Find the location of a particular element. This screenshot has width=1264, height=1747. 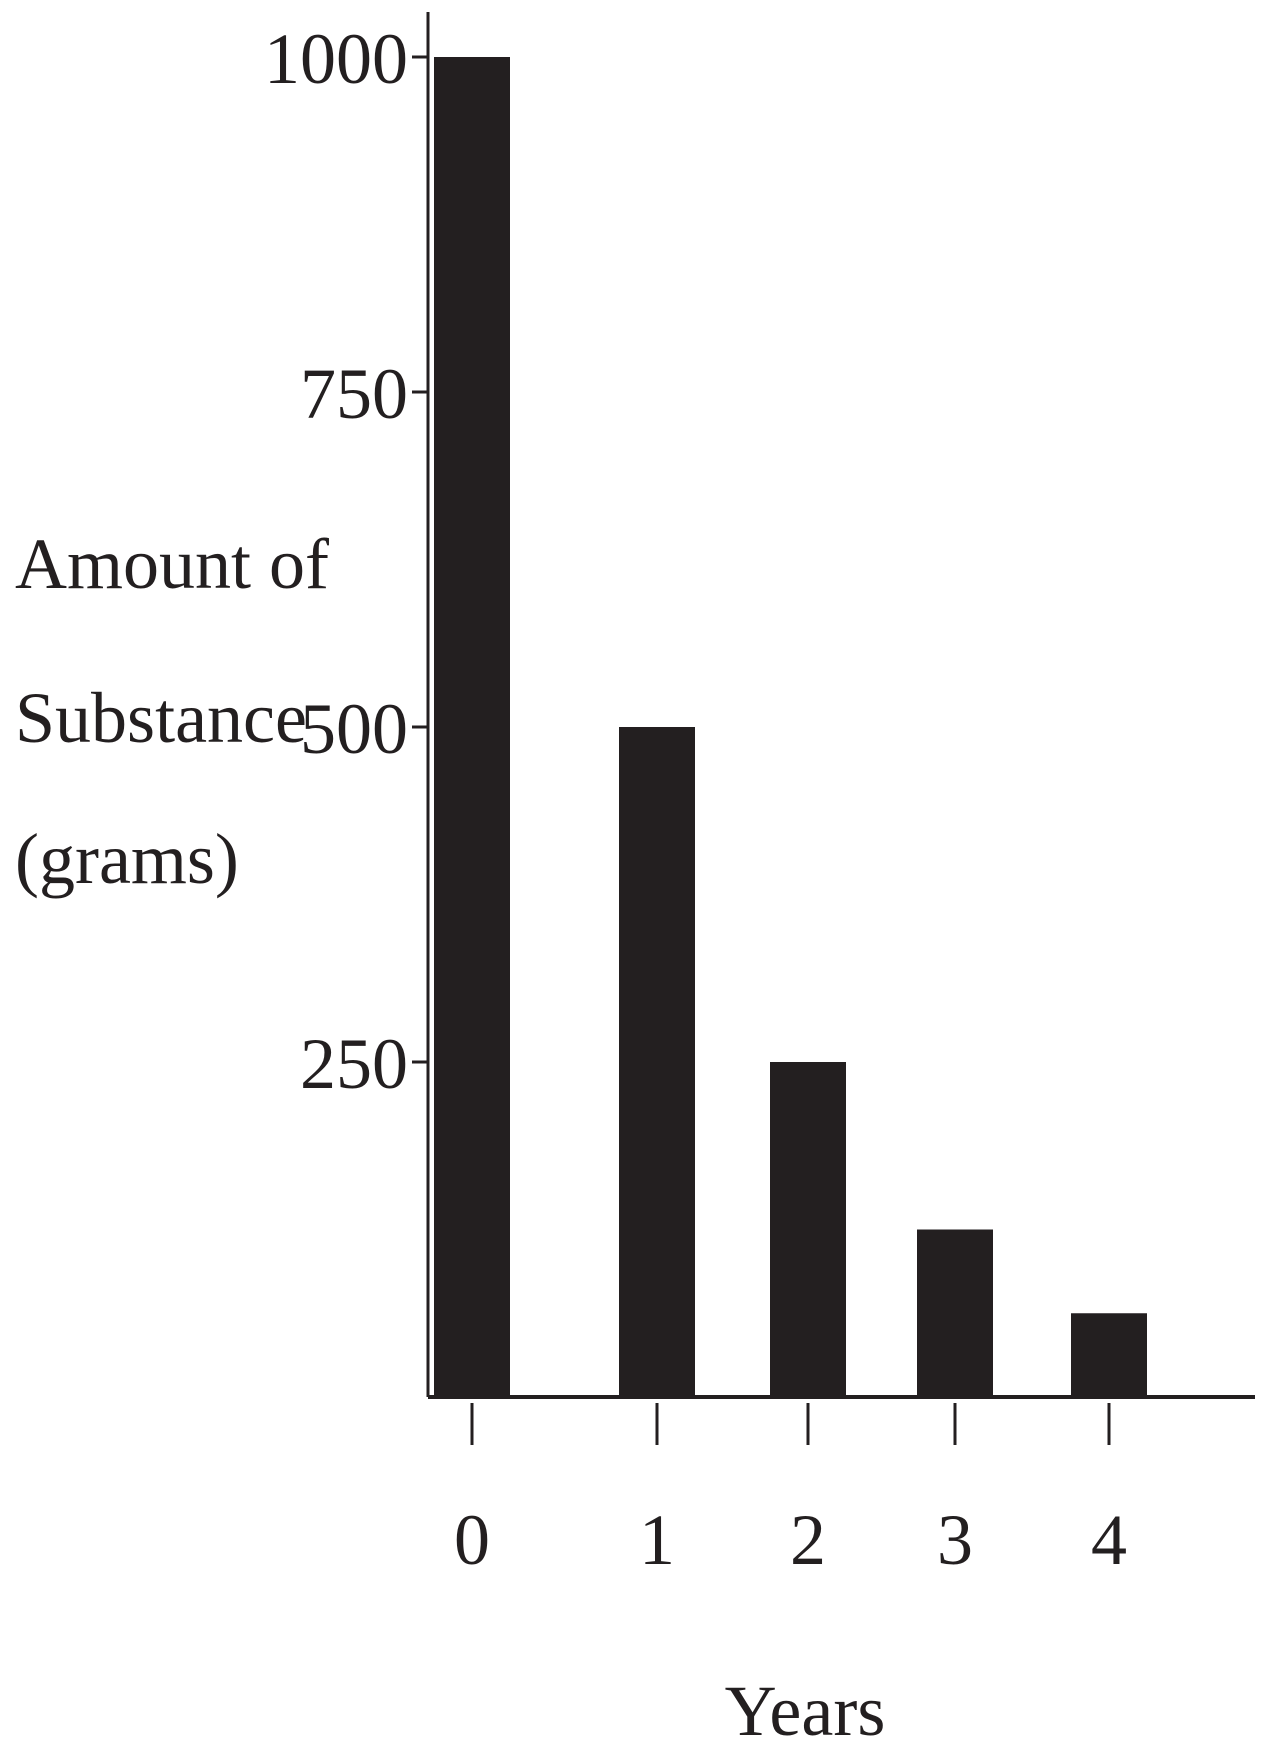

y-axis-label: Amount of Substance (grams) is located at coordinates (172, 711).